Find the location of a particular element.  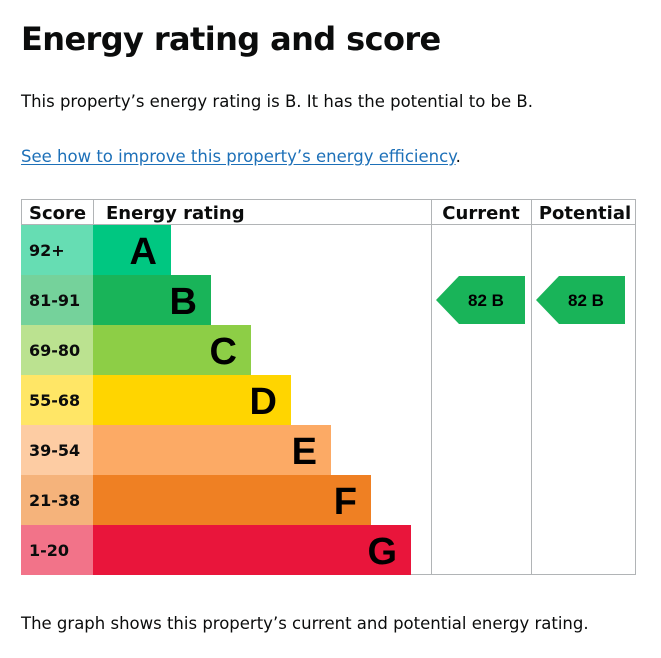

score-cell-g is located at coordinates (57, 550).